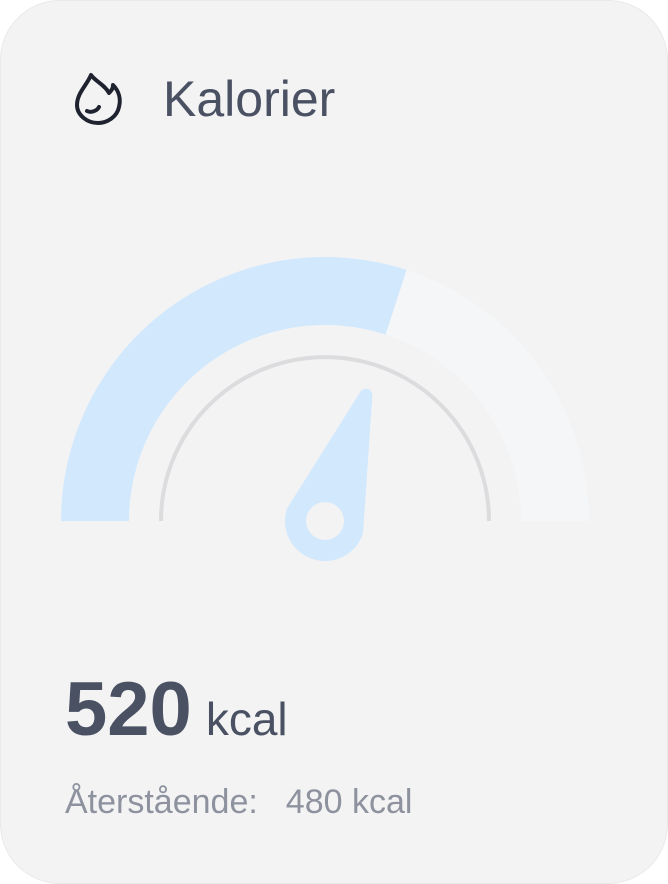 The height and width of the screenshot is (884, 668). I want to click on consumed-row: 520 kcal, so click(176, 710).